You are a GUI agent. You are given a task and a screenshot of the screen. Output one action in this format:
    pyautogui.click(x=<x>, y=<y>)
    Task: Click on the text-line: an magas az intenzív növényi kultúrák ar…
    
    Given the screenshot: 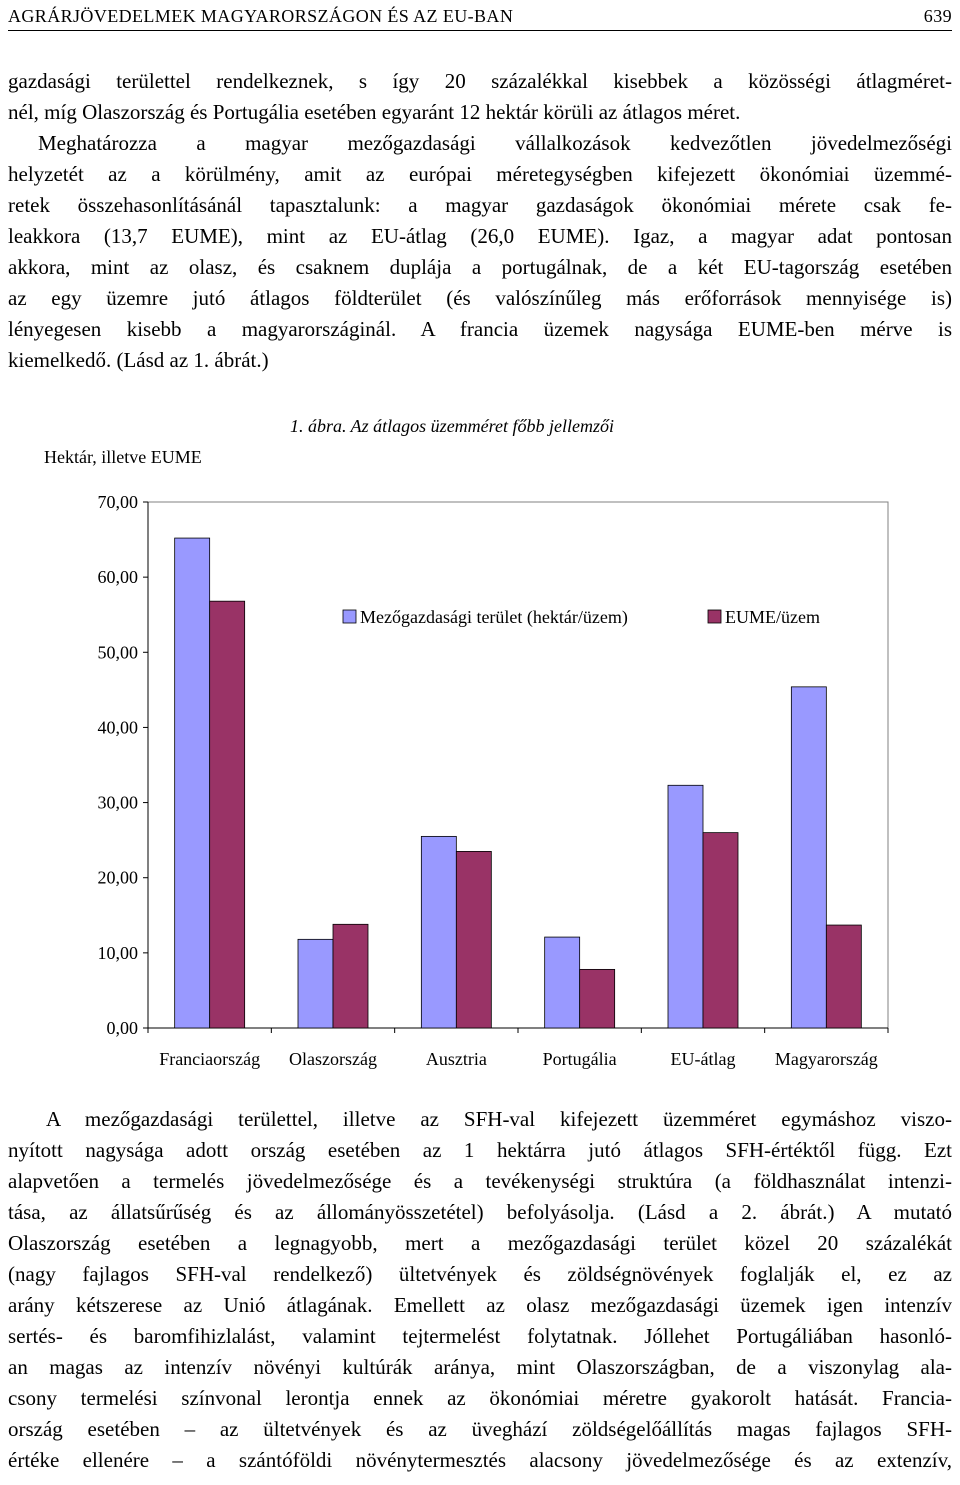 What is the action you would take?
    pyautogui.click(x=480, y=1367)
    